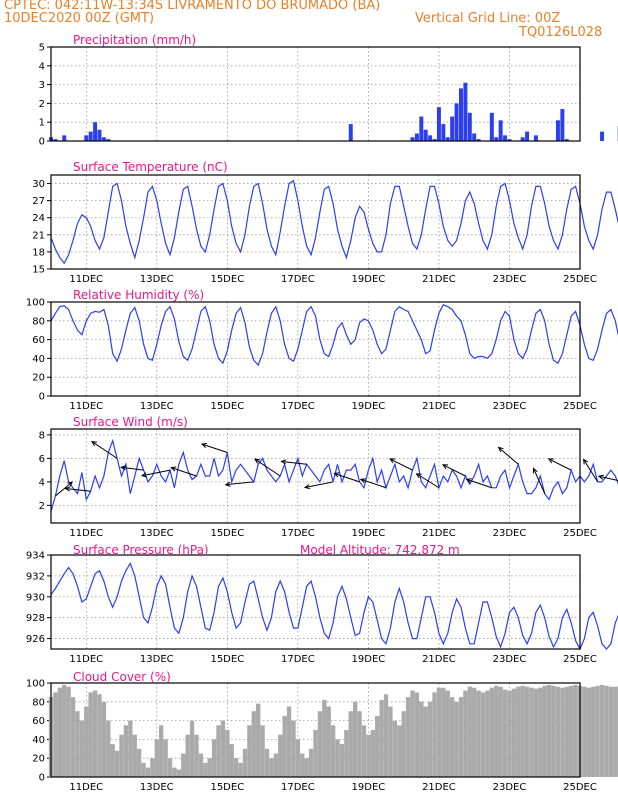  What do you see at coordinates (38, 759) in the screenshot?
I see `y-tick-label: 20` at bounding box center [38, 759].